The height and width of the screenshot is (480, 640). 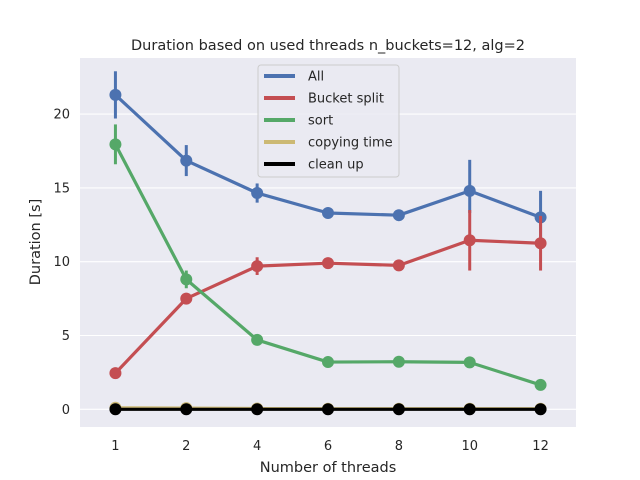 What do you see at coordinates (540, 446) in the screenshot?
I see `x-tick-label: 12` at bounding box center [540, 446].